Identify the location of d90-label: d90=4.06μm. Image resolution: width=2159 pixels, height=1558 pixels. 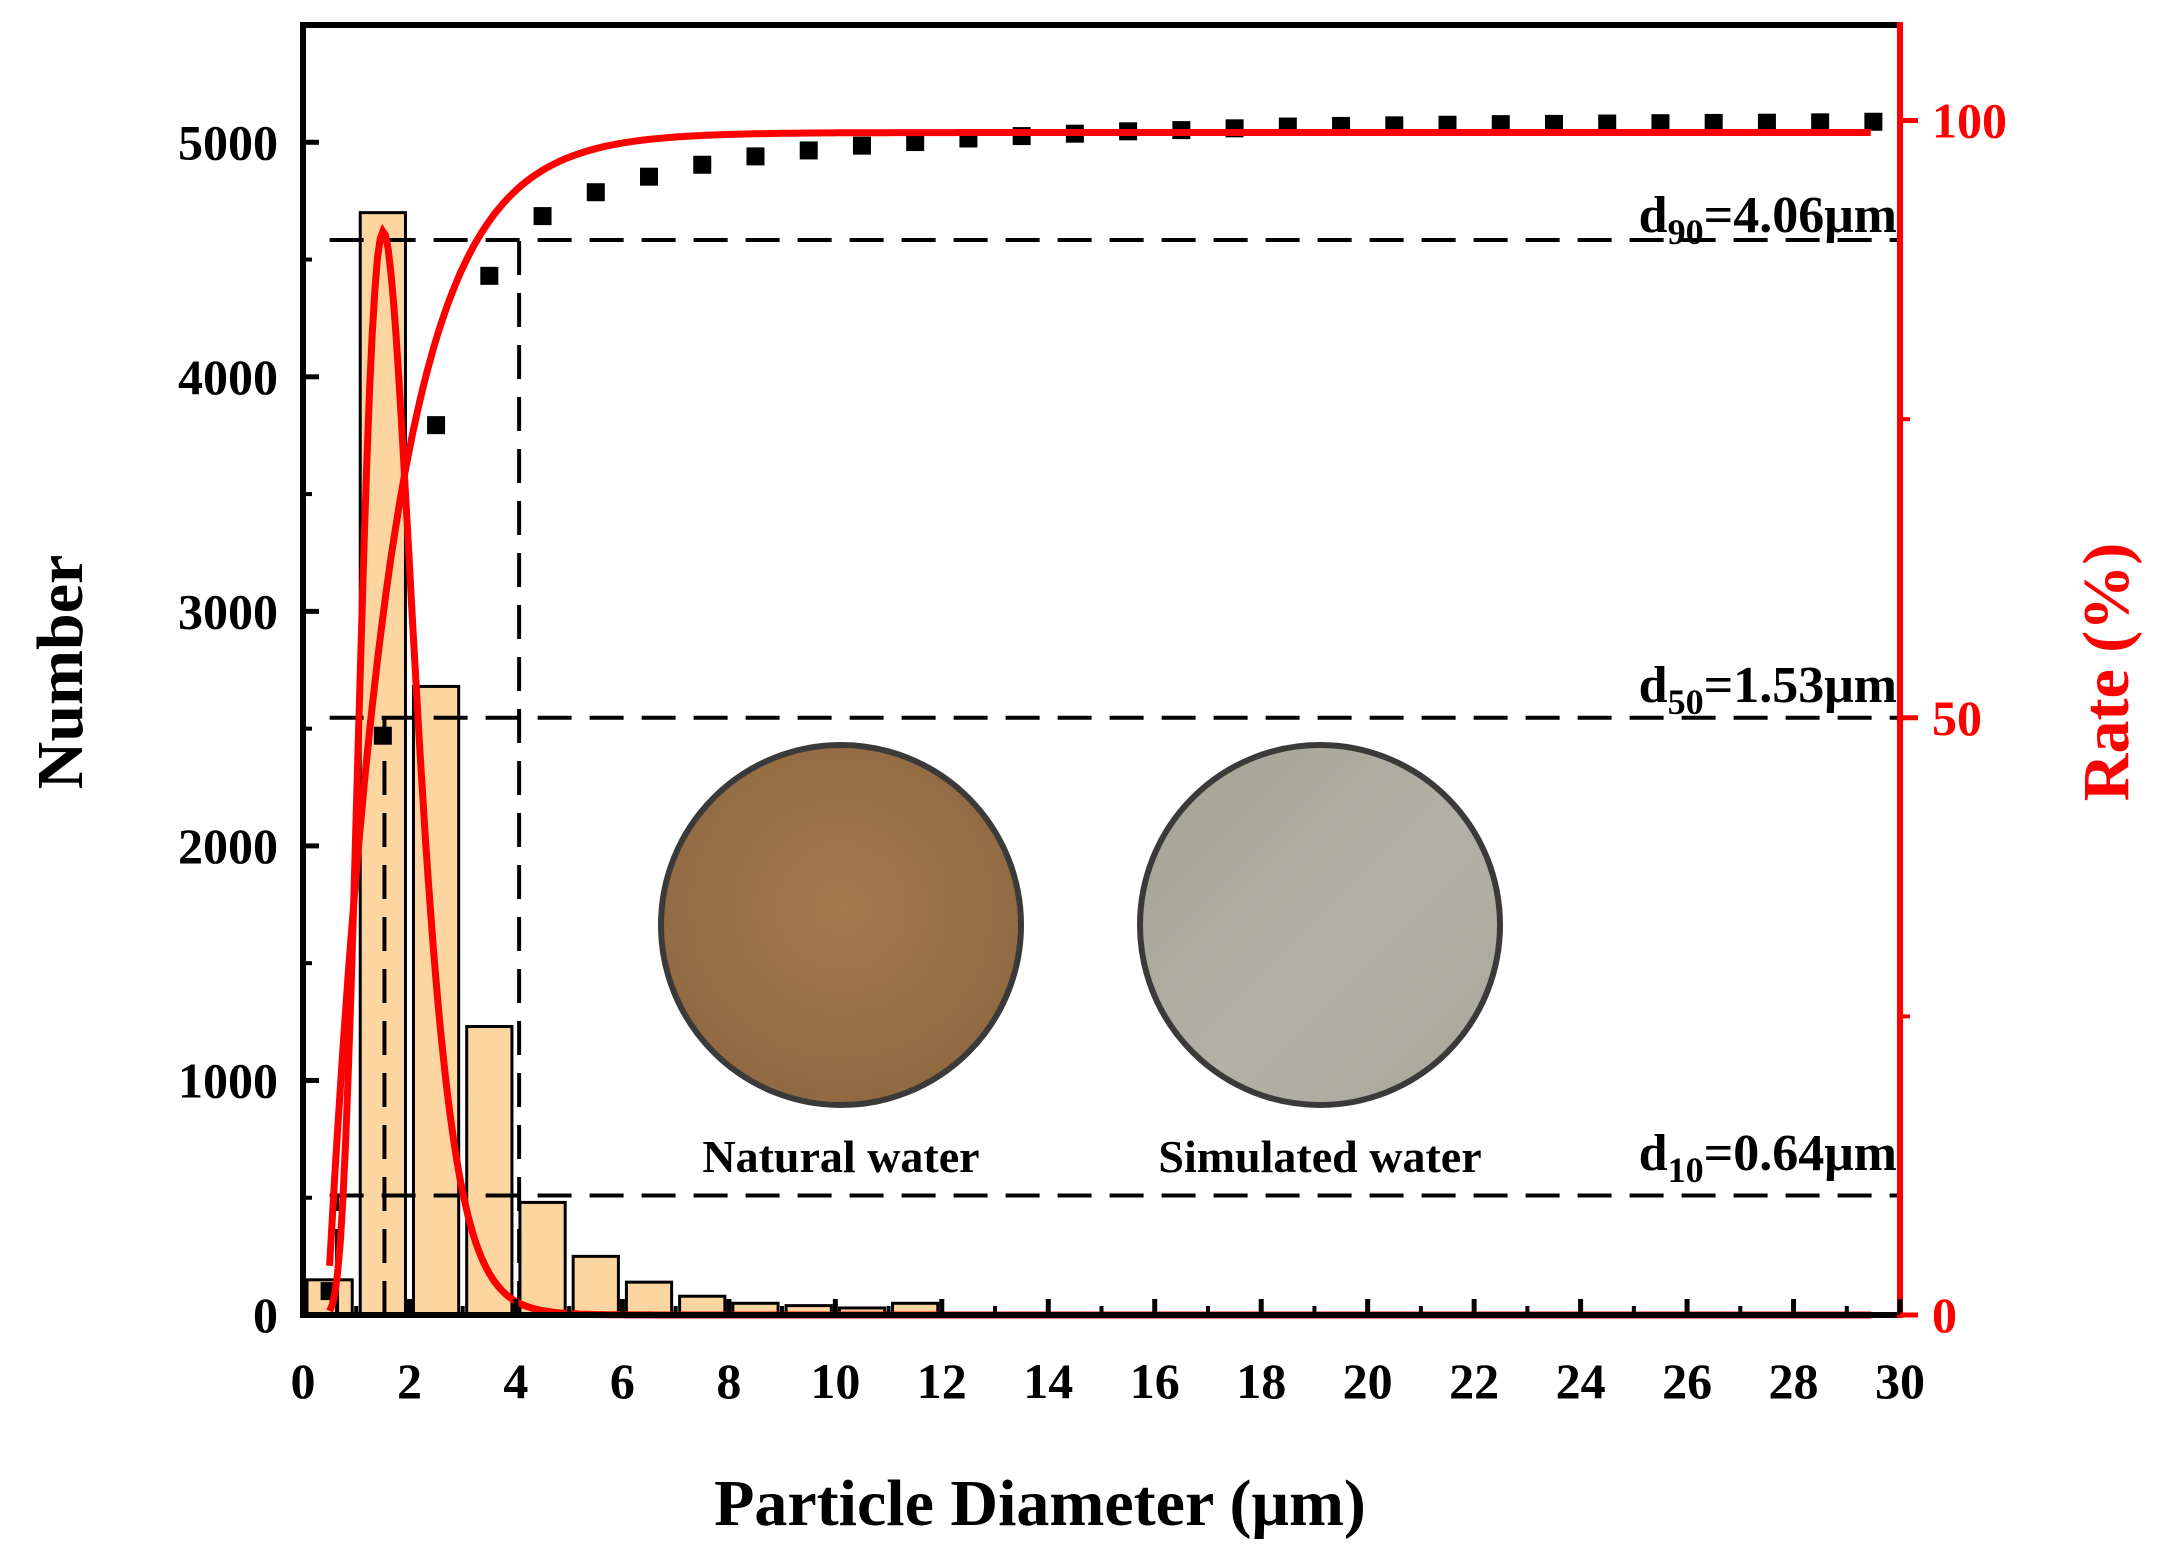
(1768, 219).